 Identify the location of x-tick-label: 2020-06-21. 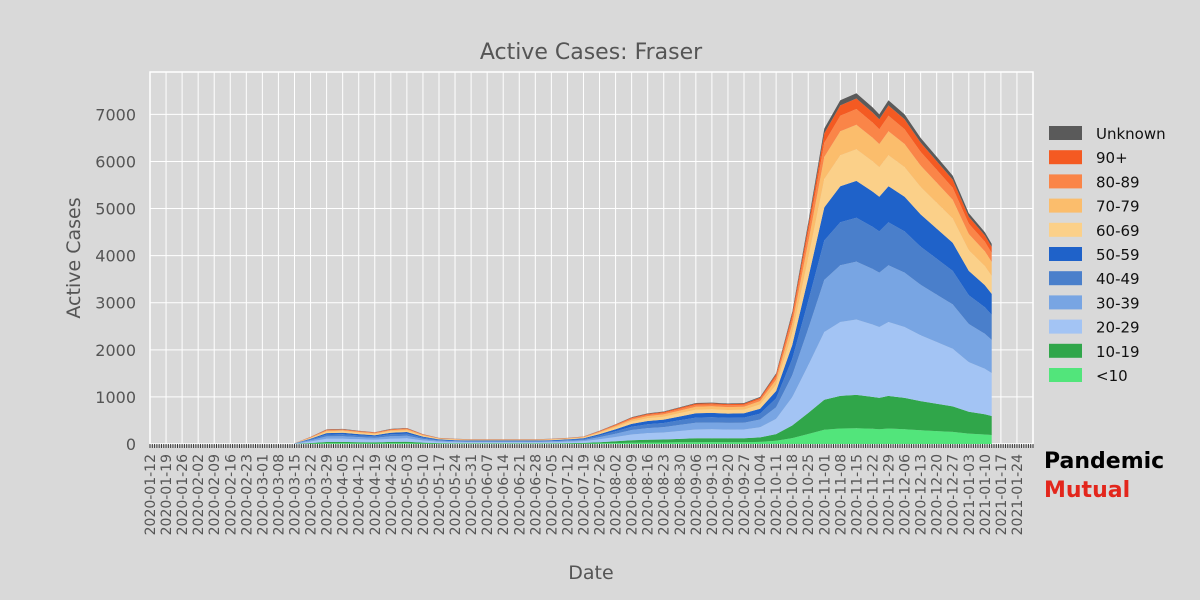
(520, 494).